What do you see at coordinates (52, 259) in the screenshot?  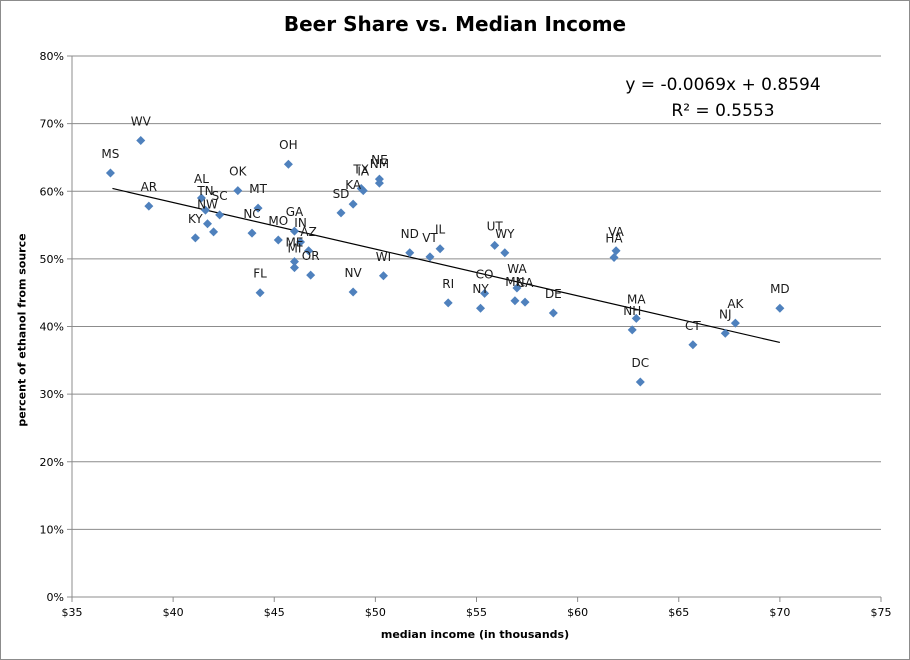 I see `y-tick-label: 50%` at bounding box center [52, 259].